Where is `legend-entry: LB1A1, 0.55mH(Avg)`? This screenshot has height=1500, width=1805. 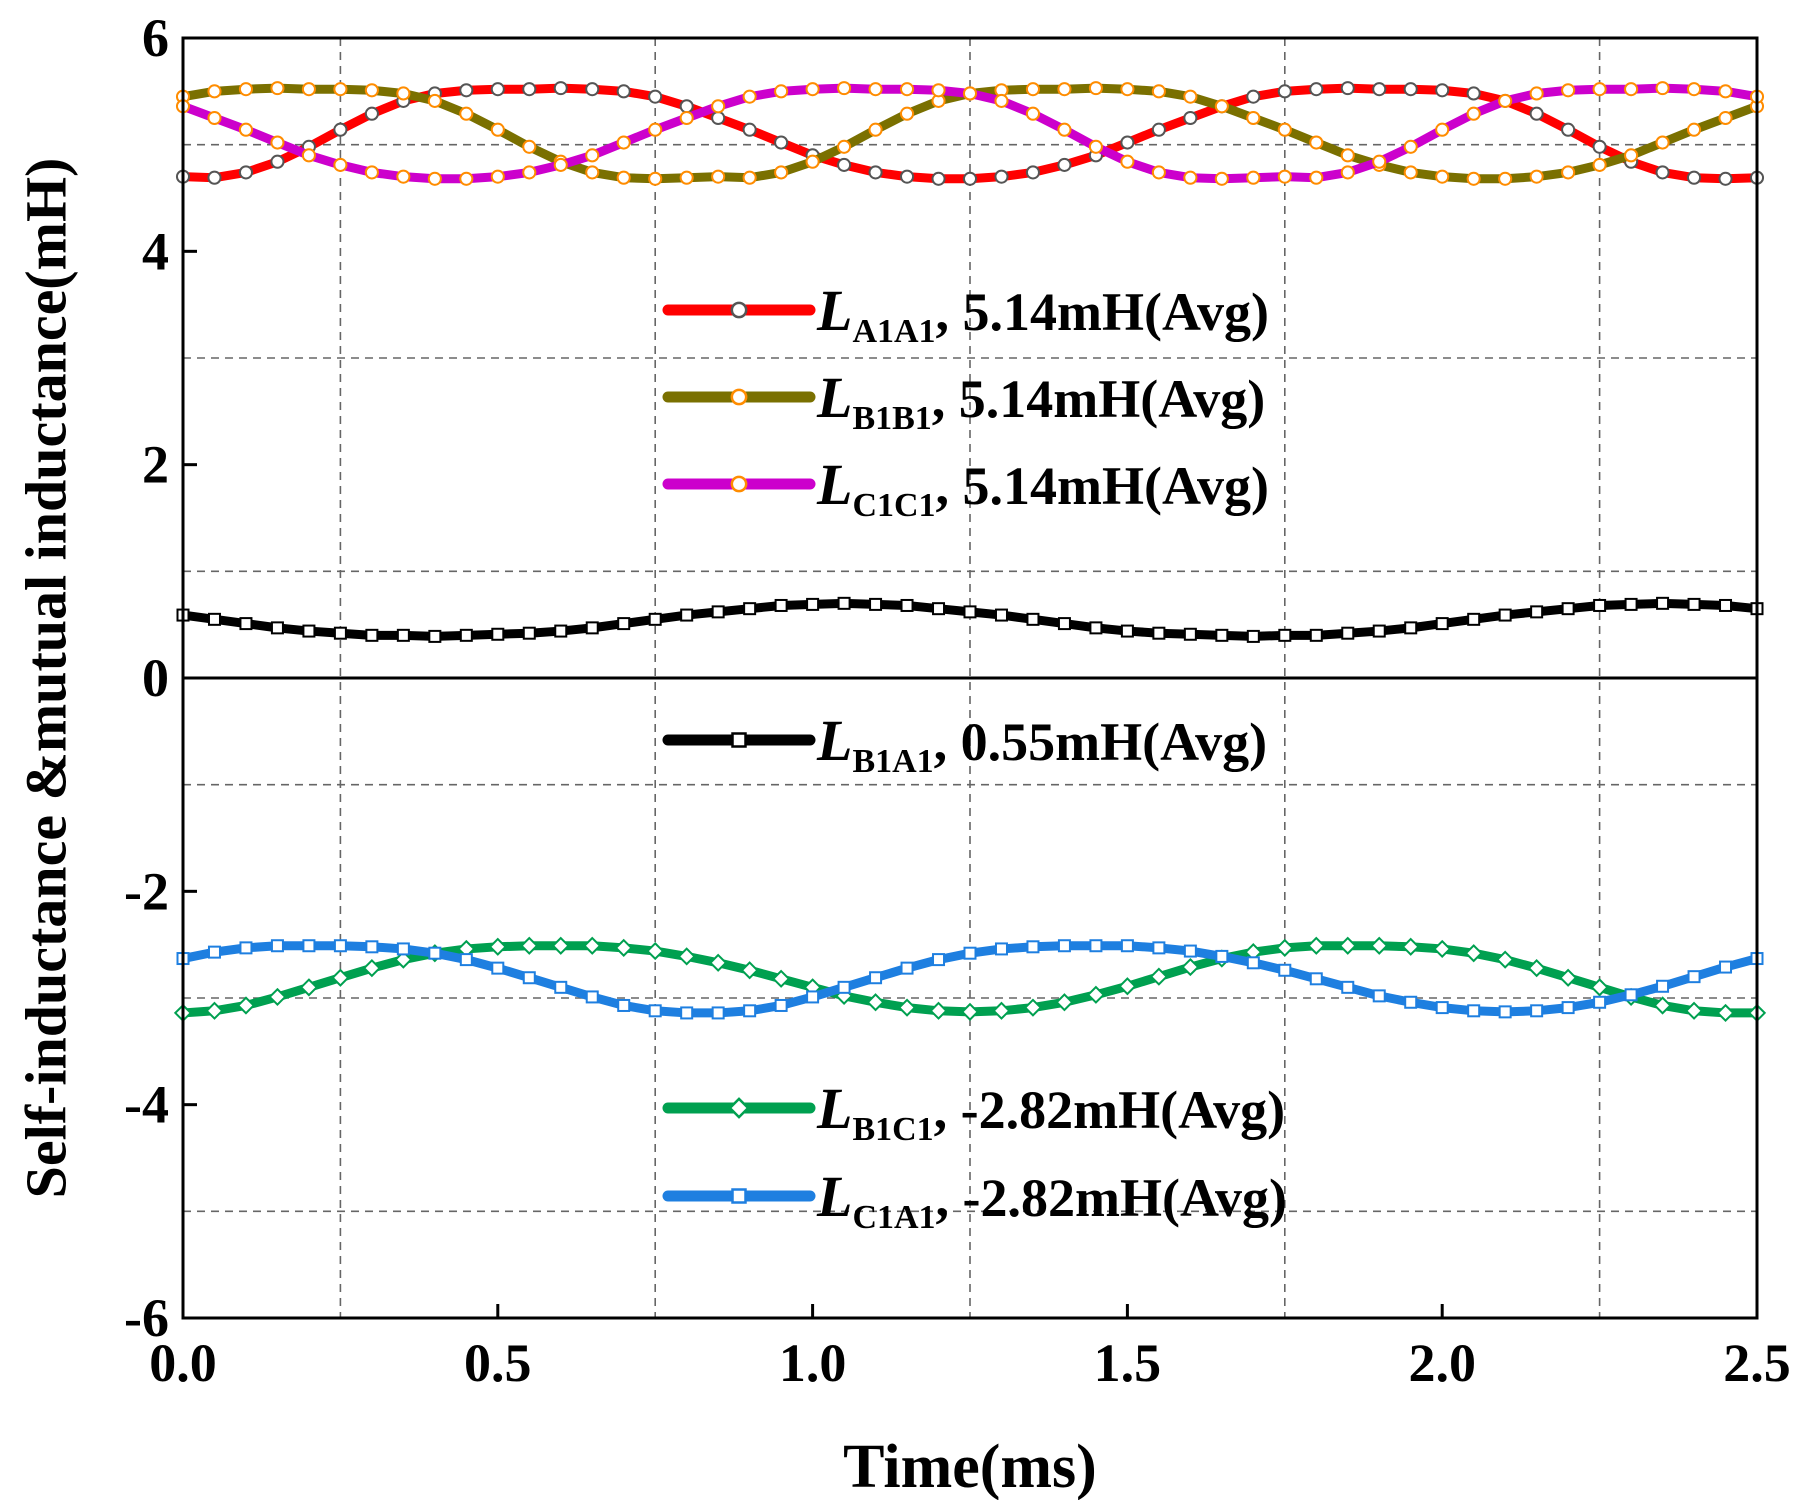 legend-entry: LB1A1, 0.55mH(Avg) is located at coordinates (964, 744).